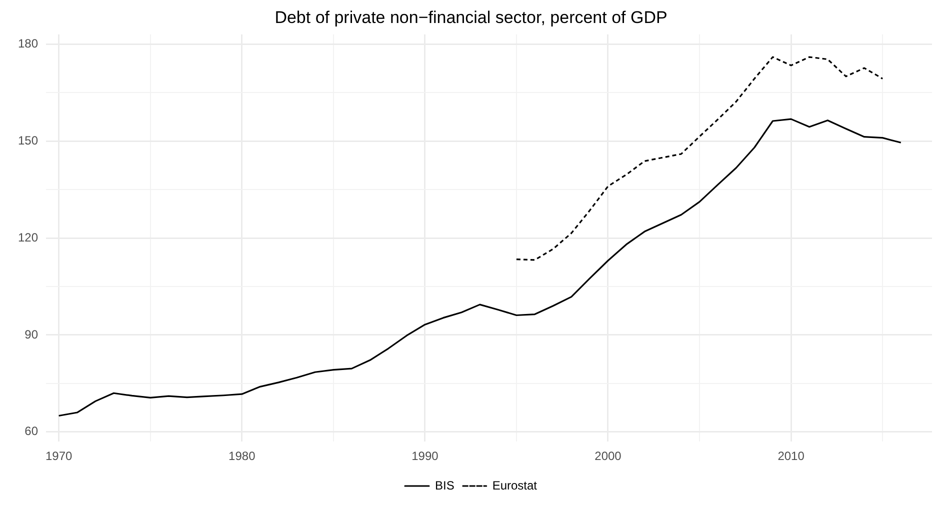  I want to click on chart-title: Debt of private non−financial sector, percent of GDP, so click(471, 17).